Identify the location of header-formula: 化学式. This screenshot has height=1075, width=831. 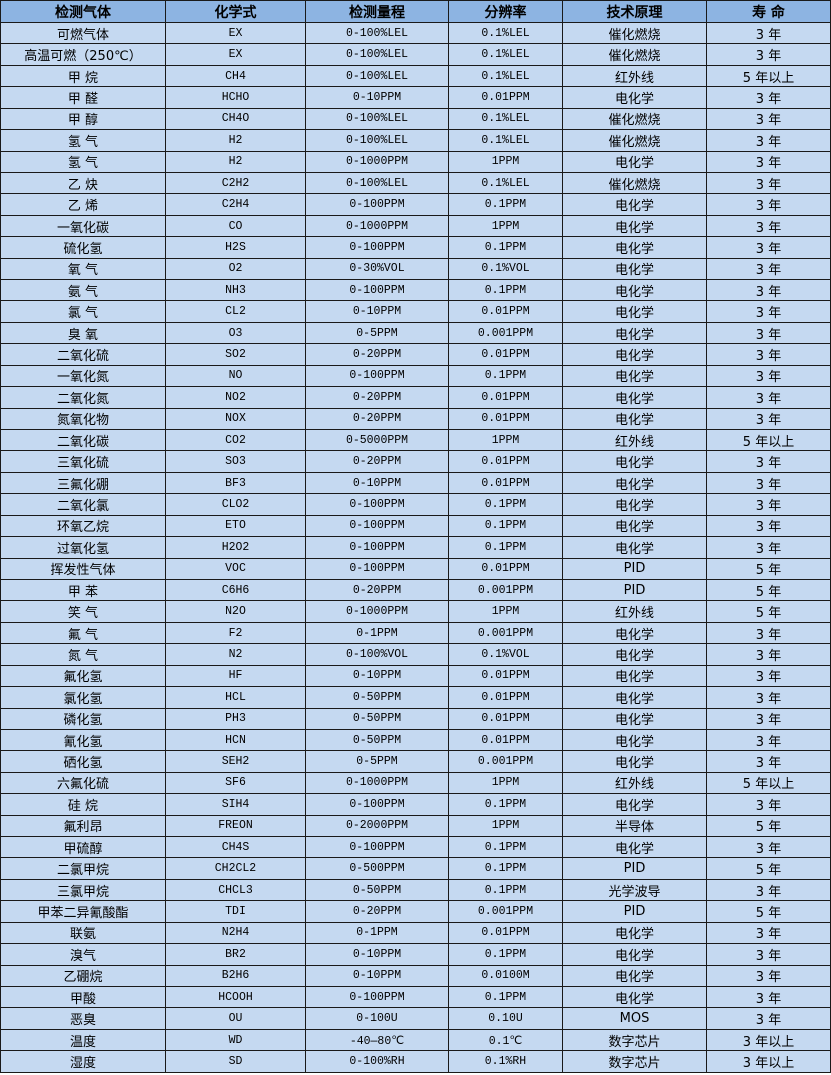
(235, 11).